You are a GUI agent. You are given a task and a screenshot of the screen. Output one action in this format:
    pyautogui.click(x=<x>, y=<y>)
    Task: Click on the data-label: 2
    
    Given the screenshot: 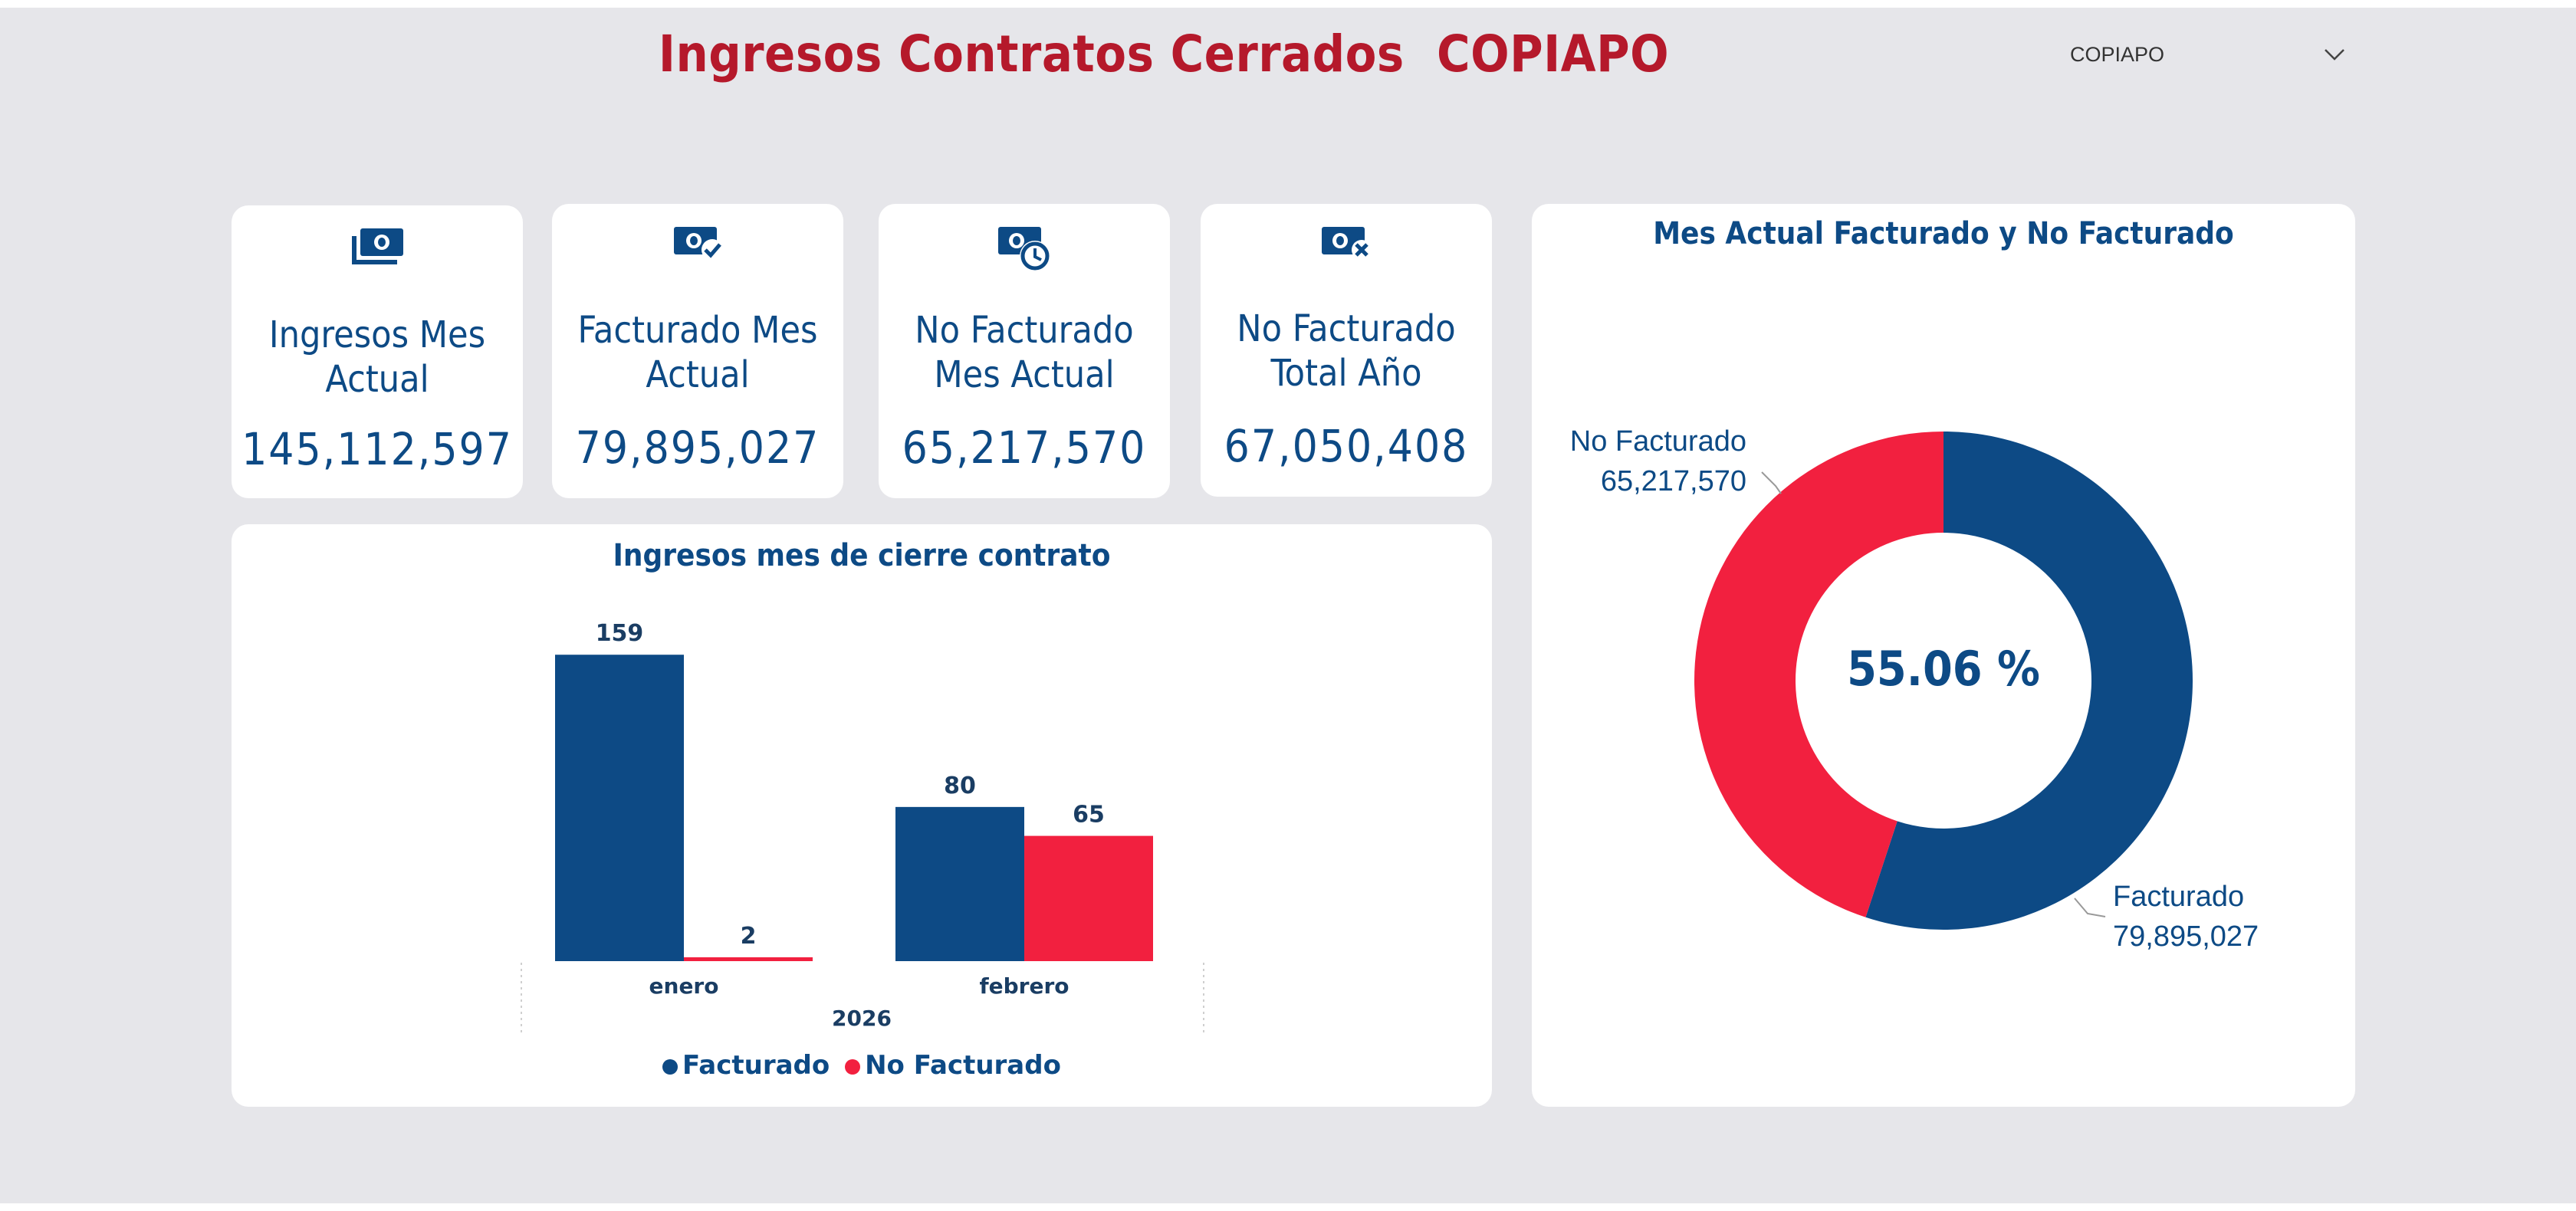 What is the action you would take?
    pyautogui.click(x=749, y=936)
    